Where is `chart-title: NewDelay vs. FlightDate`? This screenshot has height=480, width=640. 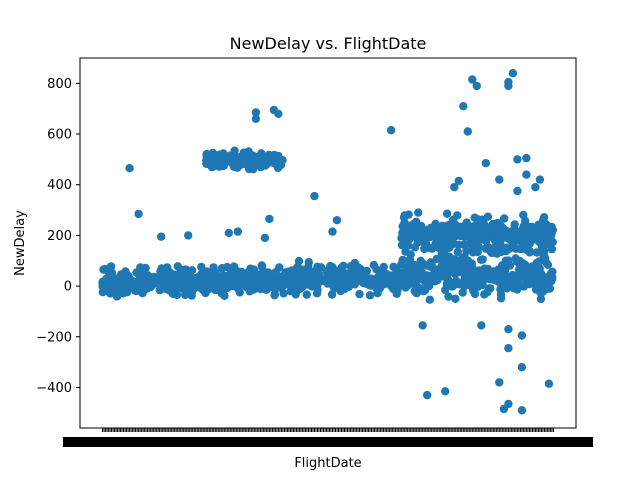
chart-title: NewDelay vs. FlightDate is located at coordinates (328, 43).